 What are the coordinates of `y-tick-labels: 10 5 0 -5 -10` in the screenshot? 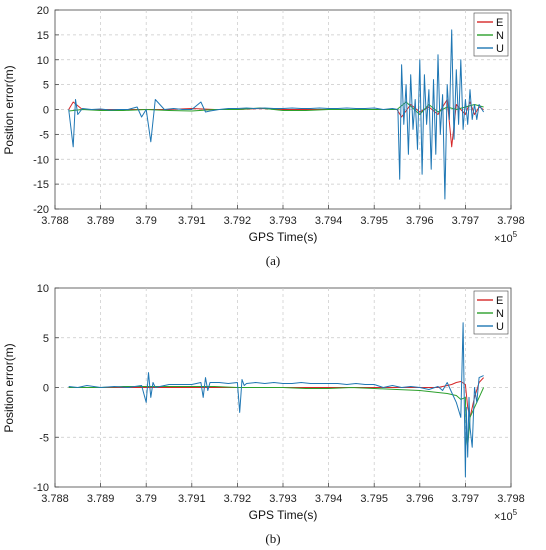 It's located at (46, 388).